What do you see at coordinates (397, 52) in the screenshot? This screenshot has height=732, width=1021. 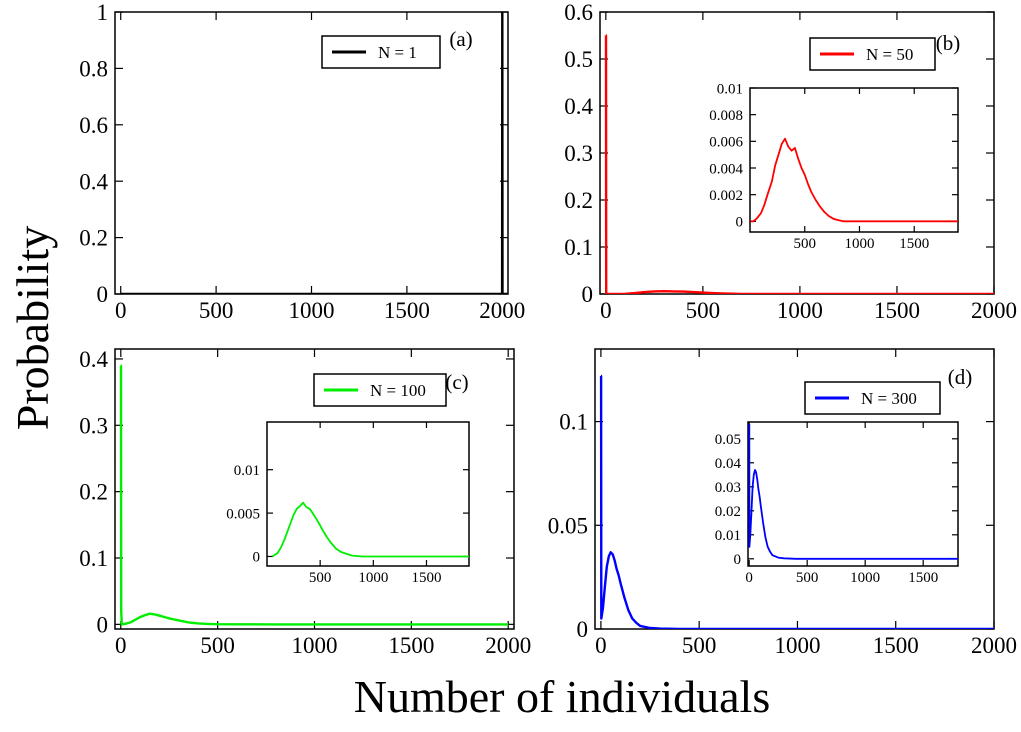 I see `panel-a-legend-label: N = 1` at bounding box center [397, 52].